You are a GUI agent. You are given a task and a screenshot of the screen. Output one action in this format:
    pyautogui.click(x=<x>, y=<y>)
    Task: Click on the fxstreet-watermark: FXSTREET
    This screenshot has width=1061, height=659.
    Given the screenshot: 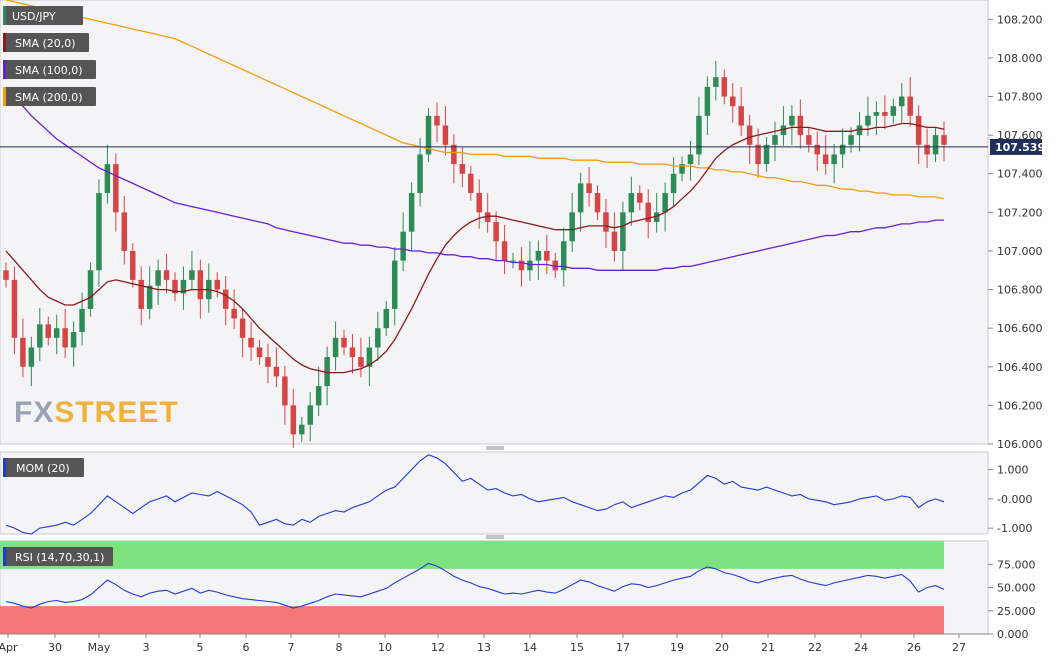 What is the action you would take?
    pyautogui.click(x=96, y=412)
    